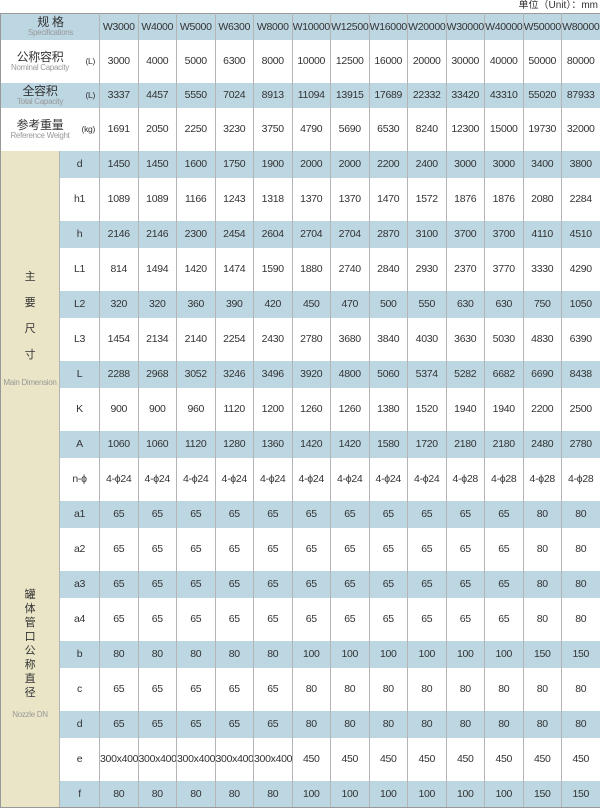 The image size is (600, 808). I want to click on value-cell: 1260, so click(350, 409).